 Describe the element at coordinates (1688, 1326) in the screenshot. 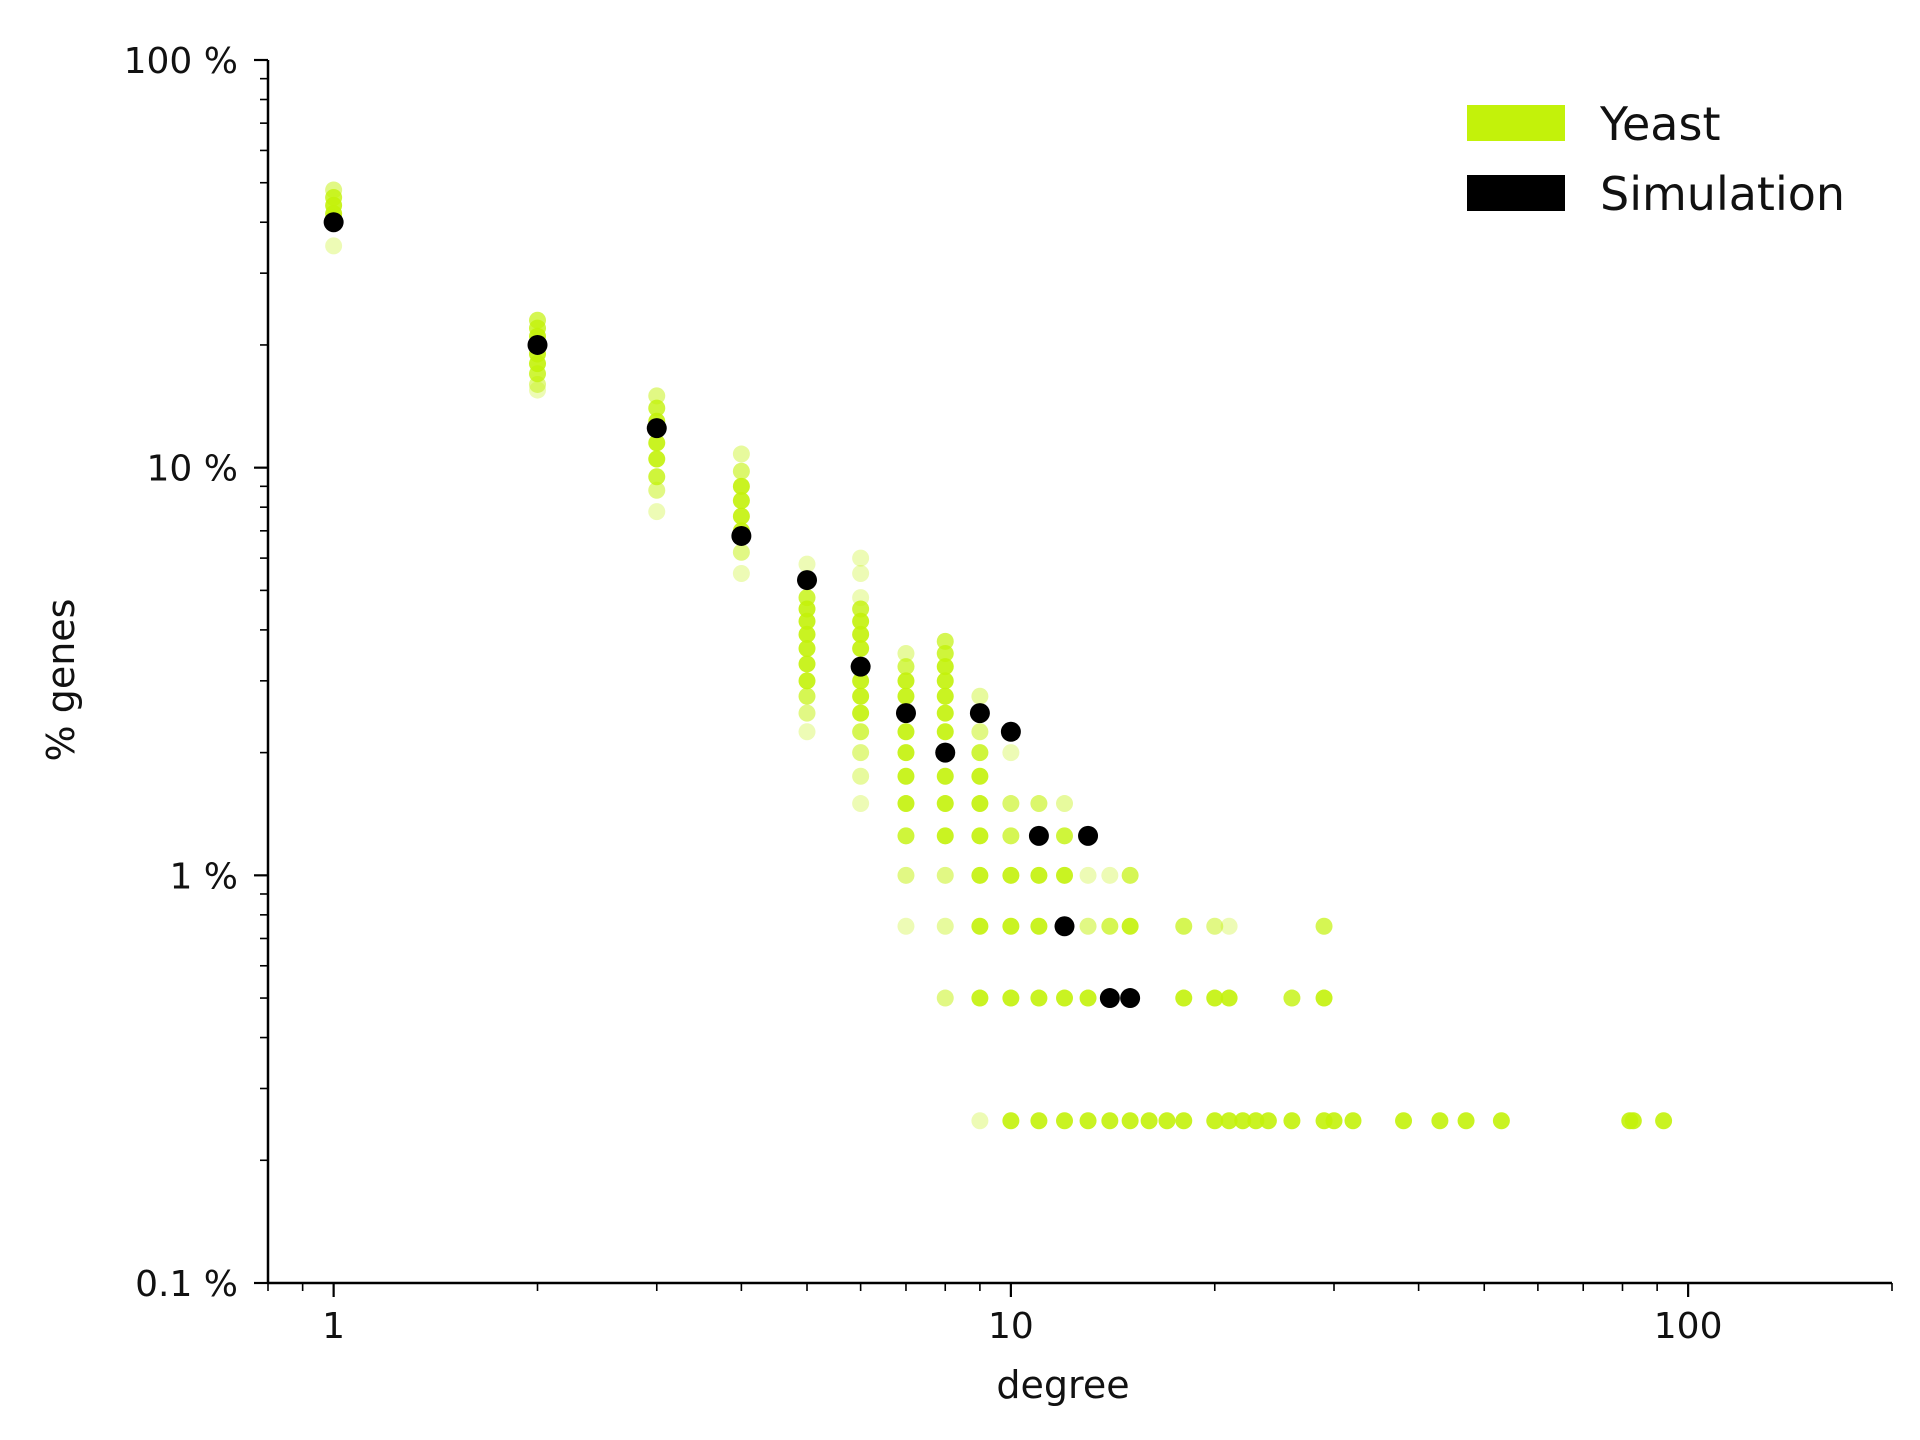

I see `x-tick-label: 100` at that location.